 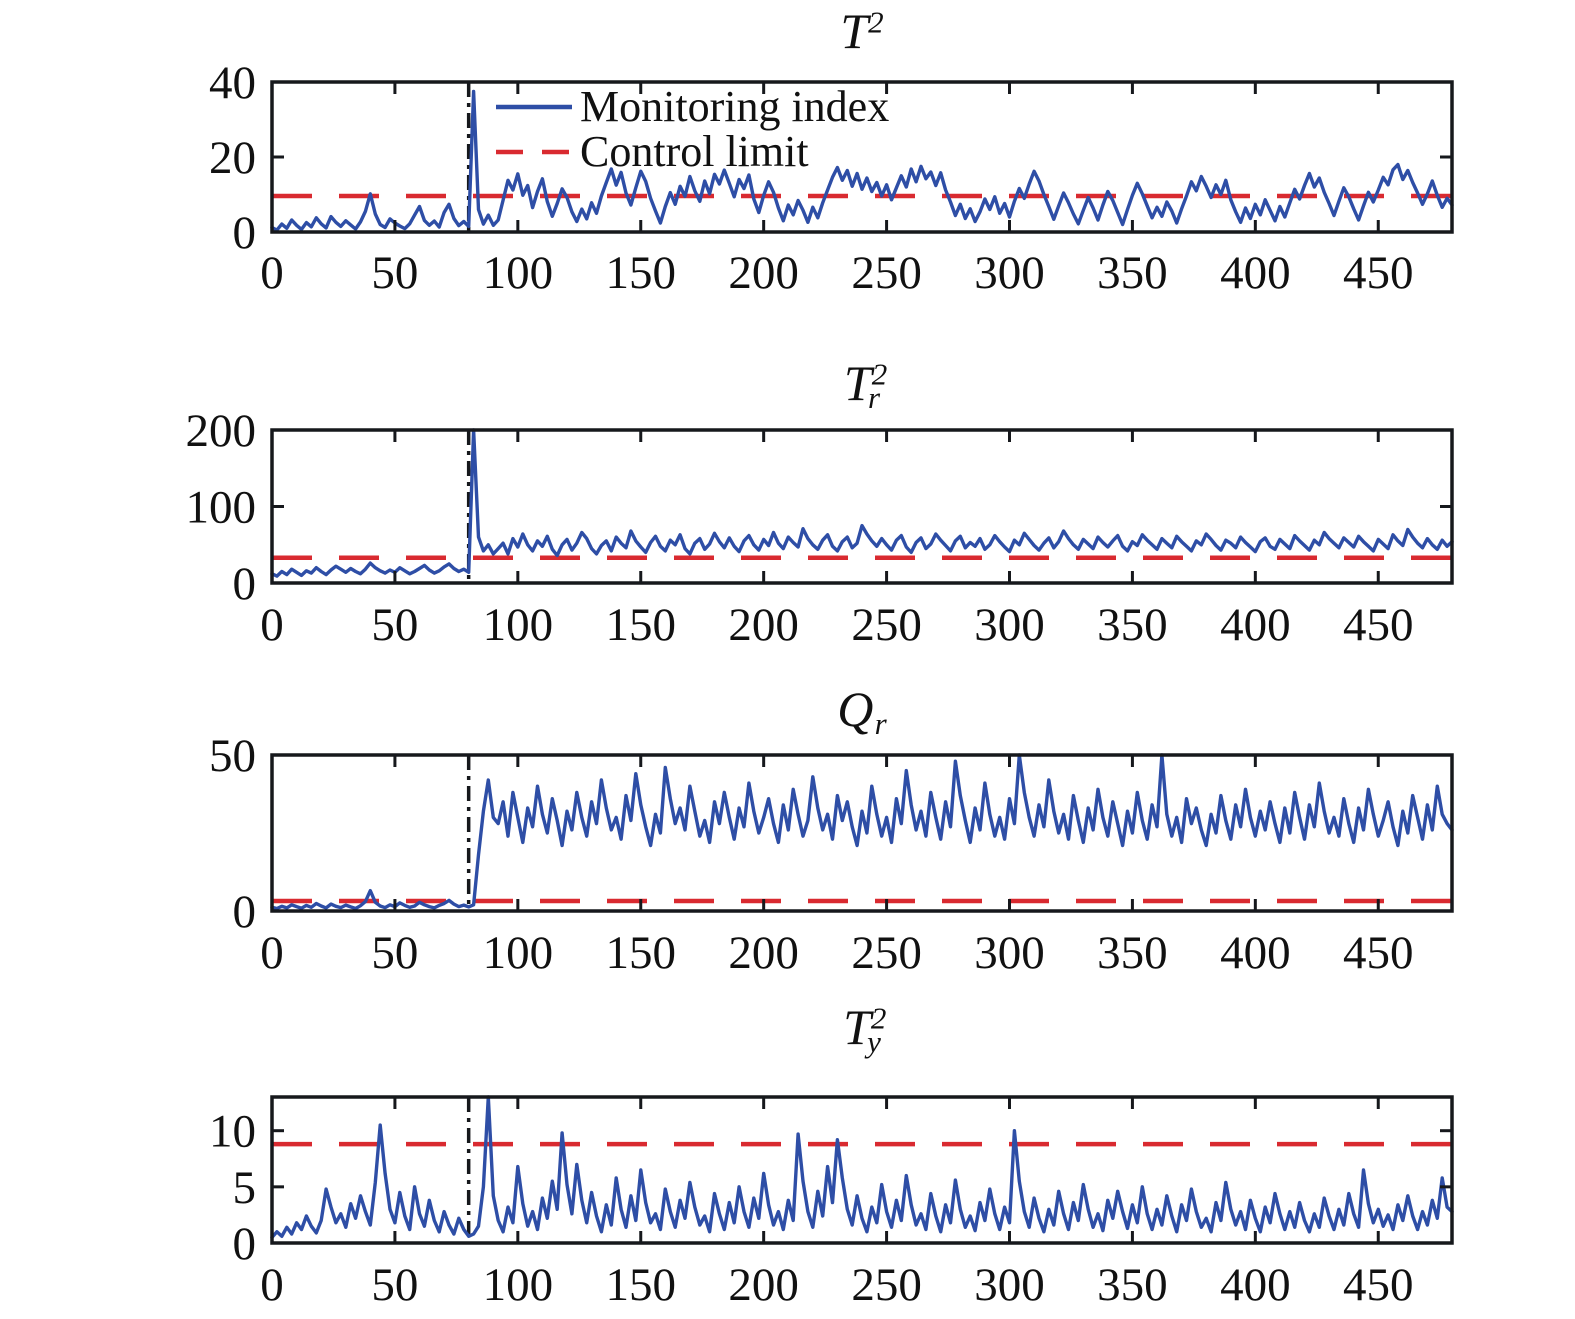 What do you see at coordinates (641, 625) in the screenshot?
I see `x-tick-label-1: 150` at bounding box center [641, 625].